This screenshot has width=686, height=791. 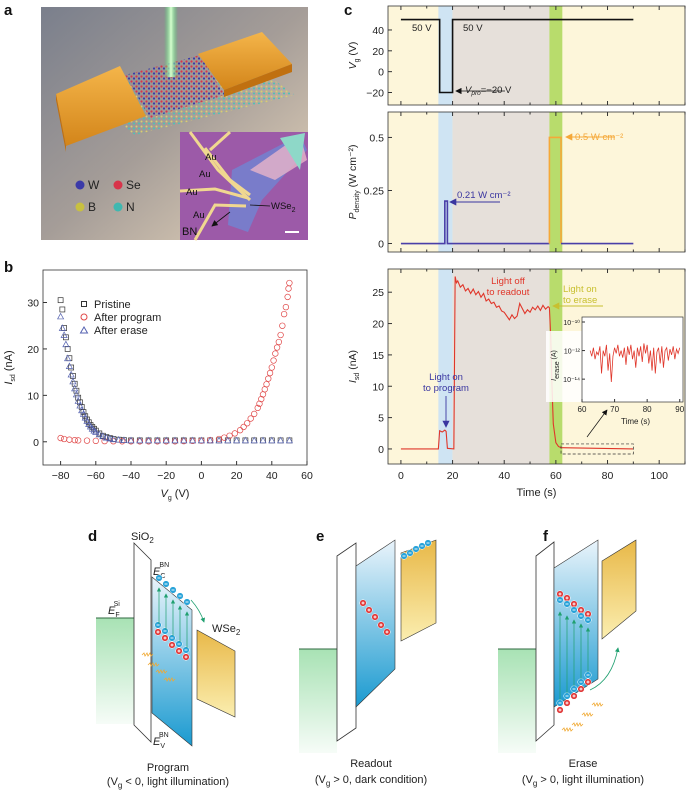 I want to click on atom-se-icon, so click(x=118, y=185).